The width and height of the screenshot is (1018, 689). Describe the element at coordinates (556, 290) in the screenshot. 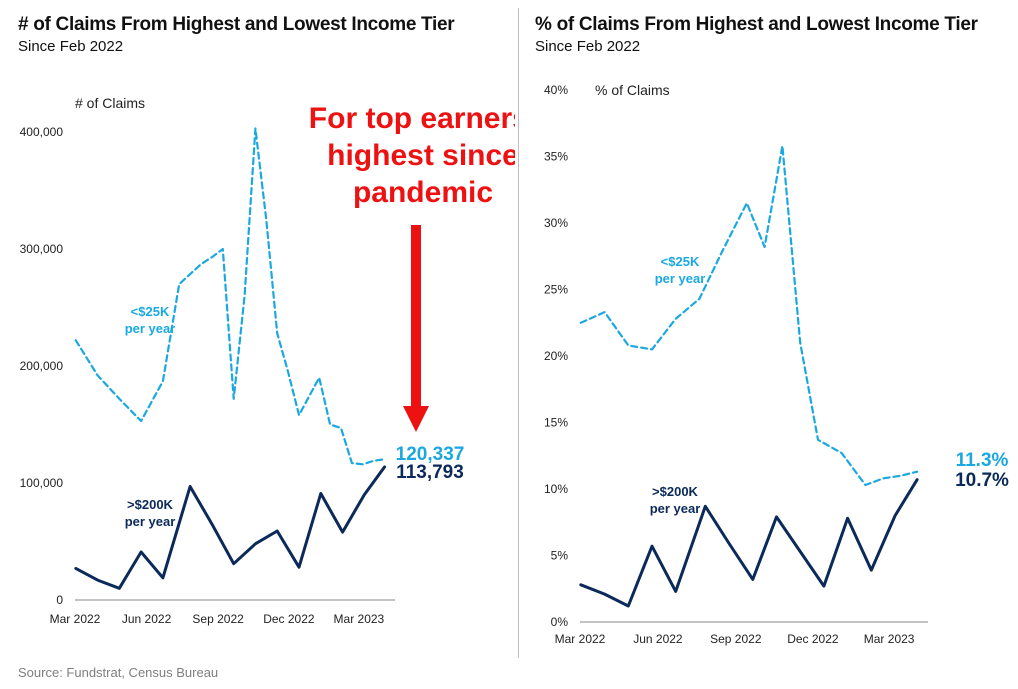

I see `y-tick-label: 25%` at that location.